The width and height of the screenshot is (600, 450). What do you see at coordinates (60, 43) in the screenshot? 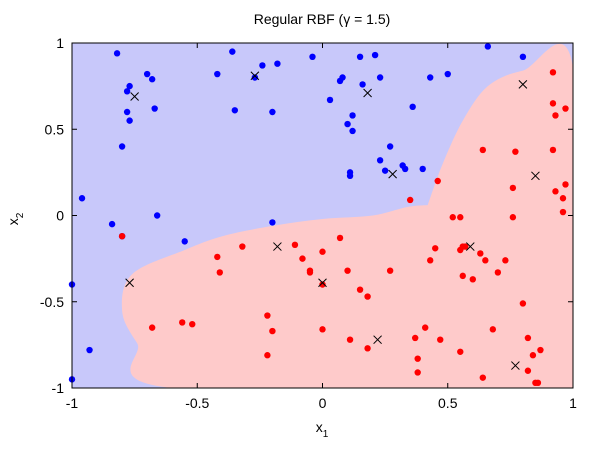
I see `y-tick-label: 1` at bounding box center [60, 43].